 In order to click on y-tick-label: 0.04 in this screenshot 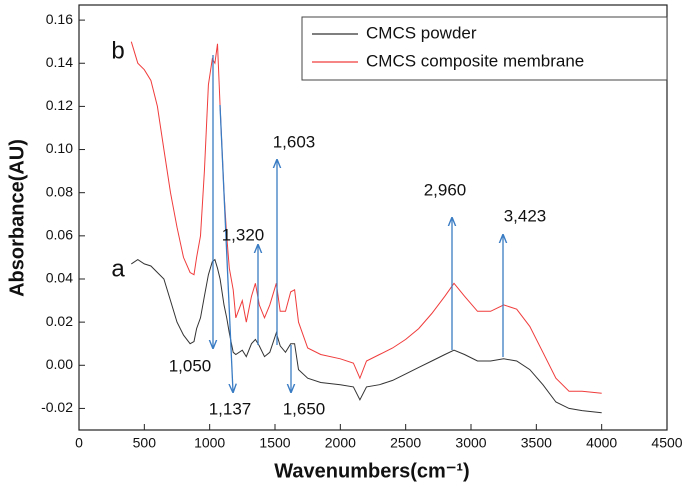, I will do `click(59, 278)`.